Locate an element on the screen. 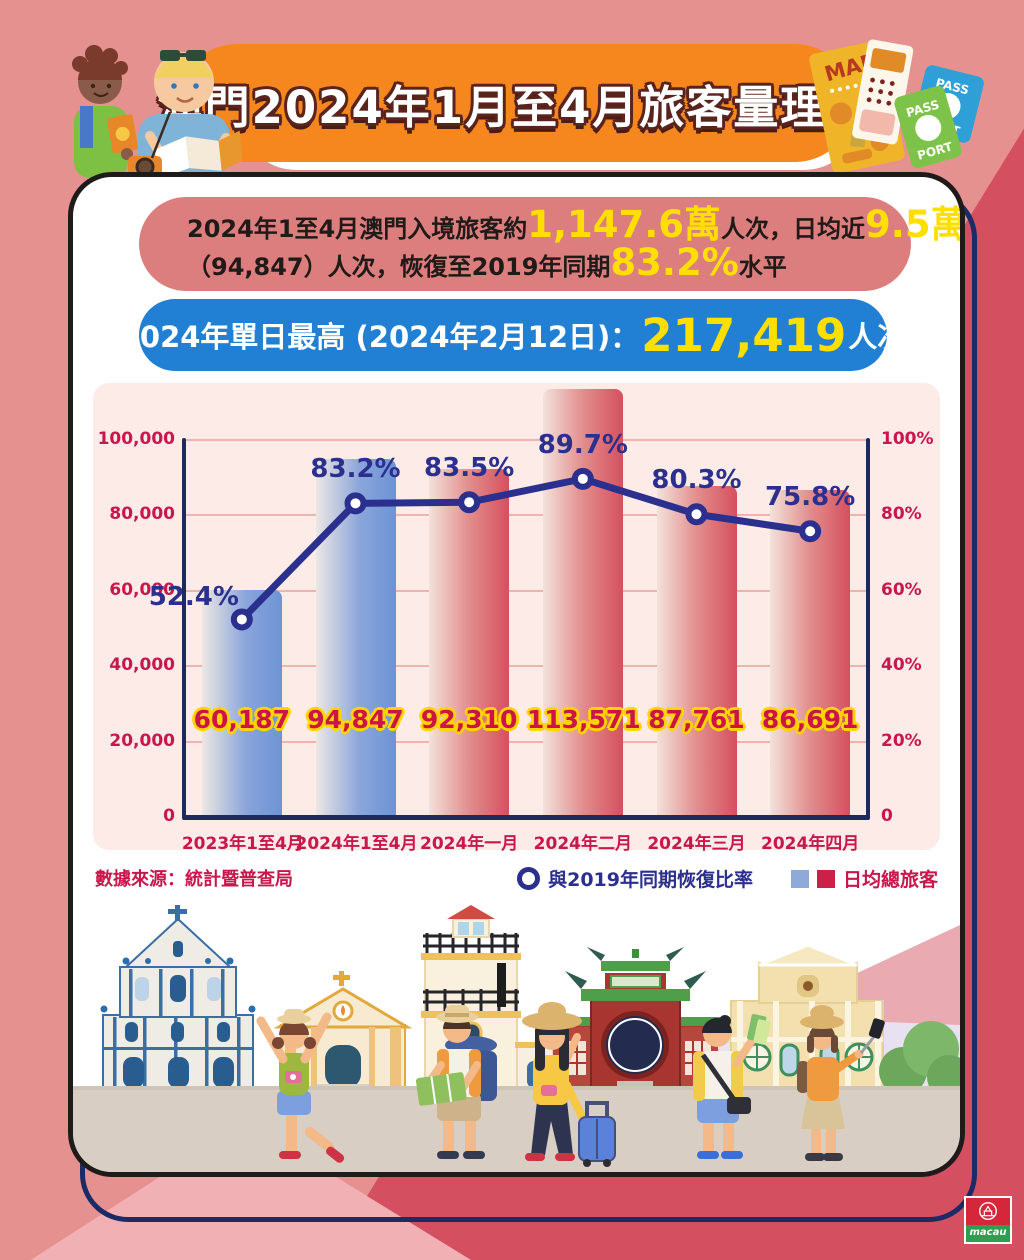  x-axis-line is located at coordinates (526, 817).